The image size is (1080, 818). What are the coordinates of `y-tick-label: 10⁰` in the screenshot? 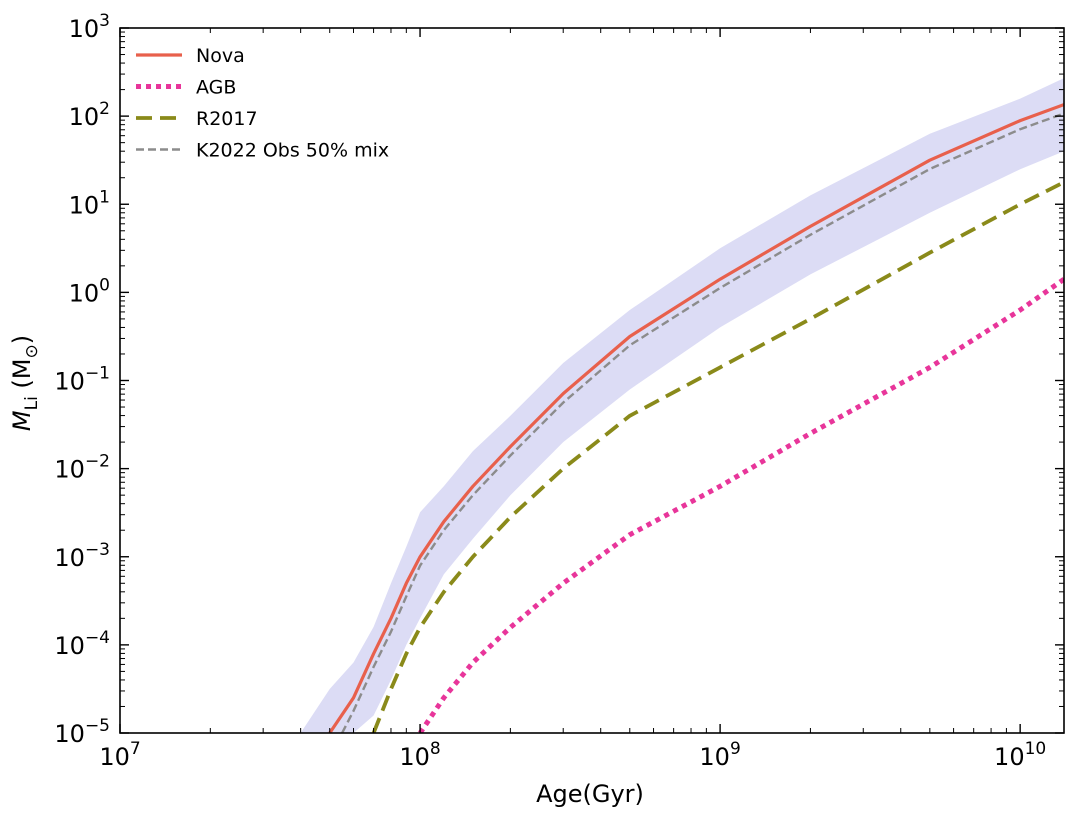 It's located at (89, 291).